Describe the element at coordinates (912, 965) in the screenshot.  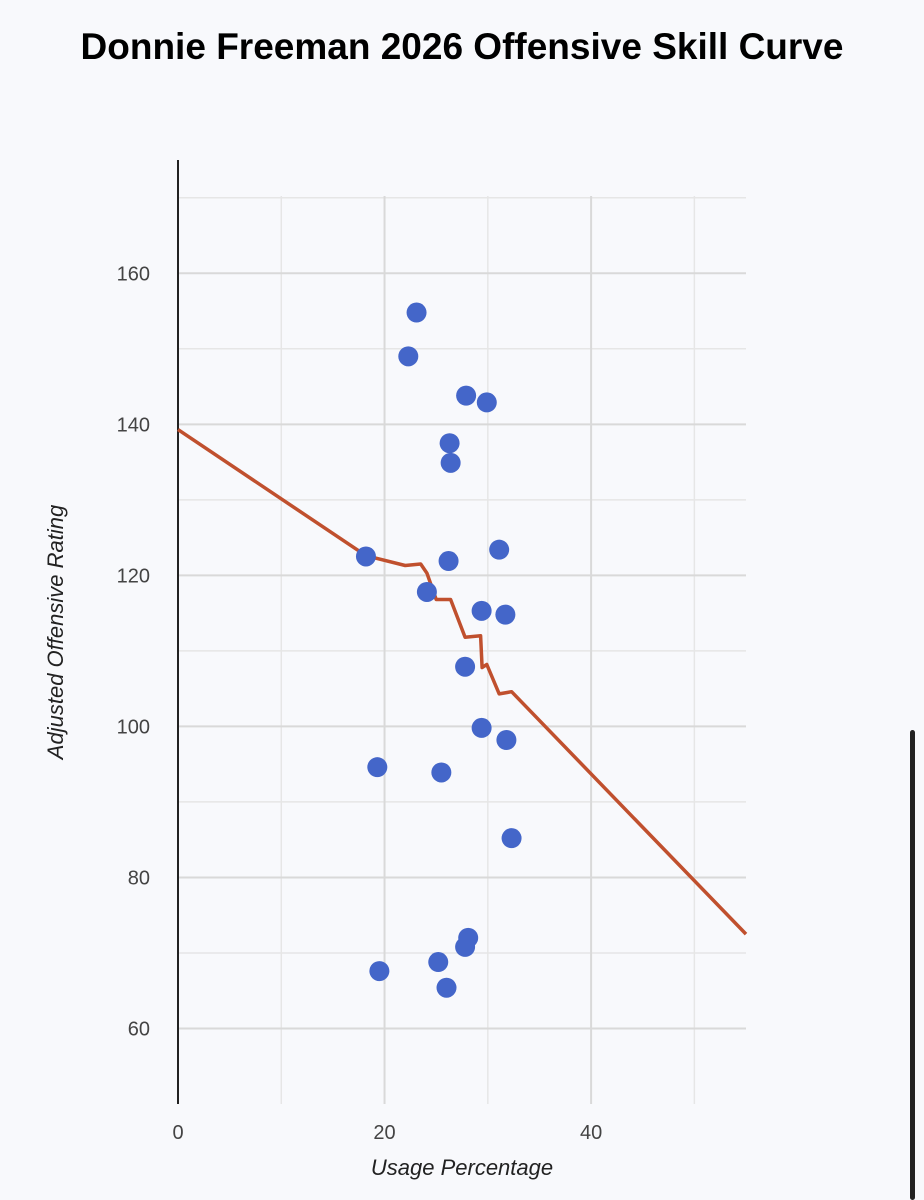
I see `scrollbar` at that location.